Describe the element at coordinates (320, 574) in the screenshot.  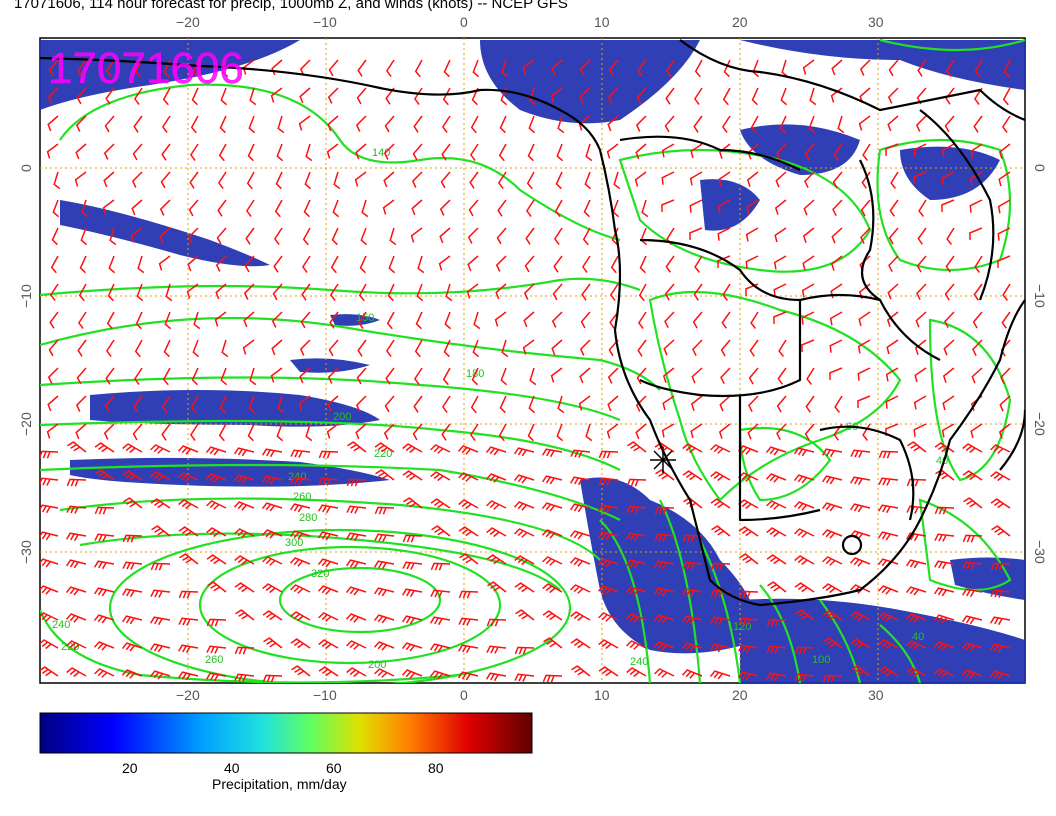
I see `contour-label: 320` at that location.